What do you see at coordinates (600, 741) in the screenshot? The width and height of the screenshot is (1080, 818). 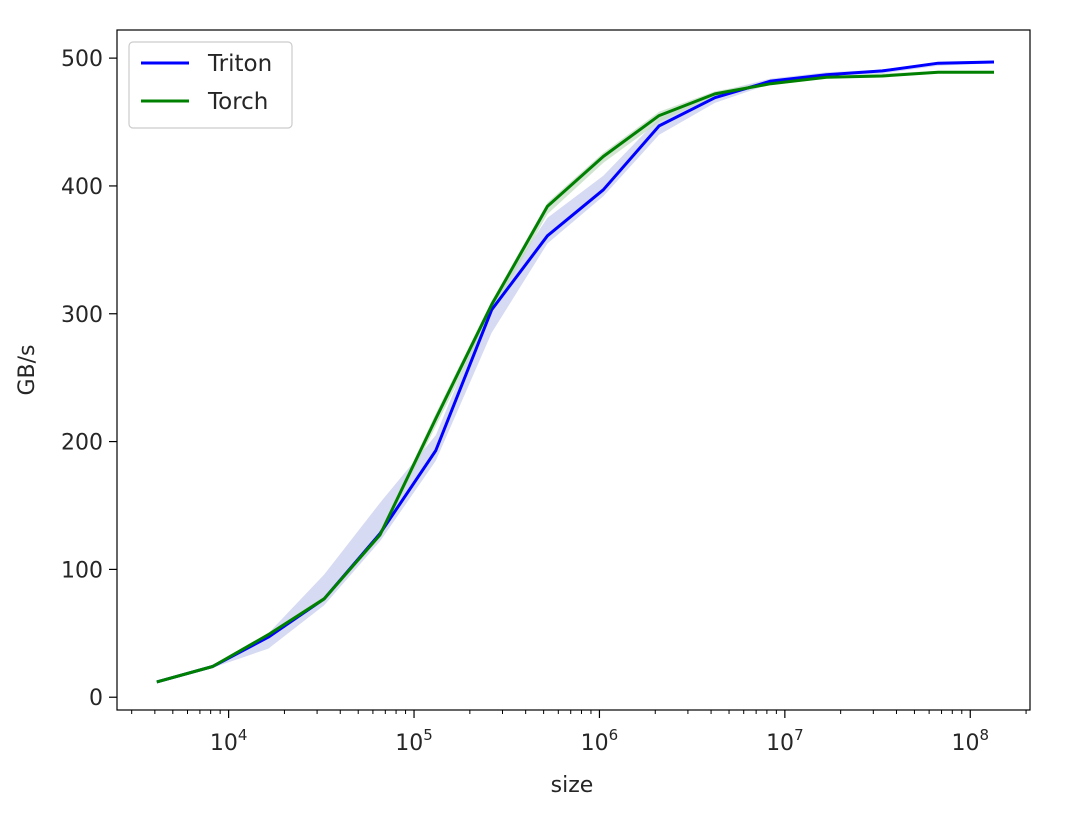 I see `x-tick-label: 10⁶` at bounding box center [600, 741].